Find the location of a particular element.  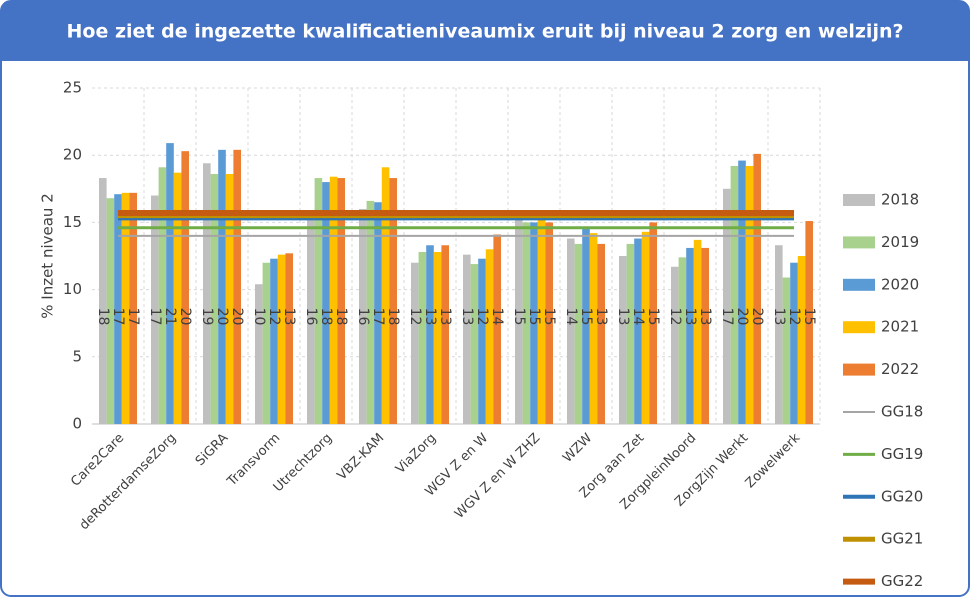

legend-label: 2022 is located at coordinates (900, 369).